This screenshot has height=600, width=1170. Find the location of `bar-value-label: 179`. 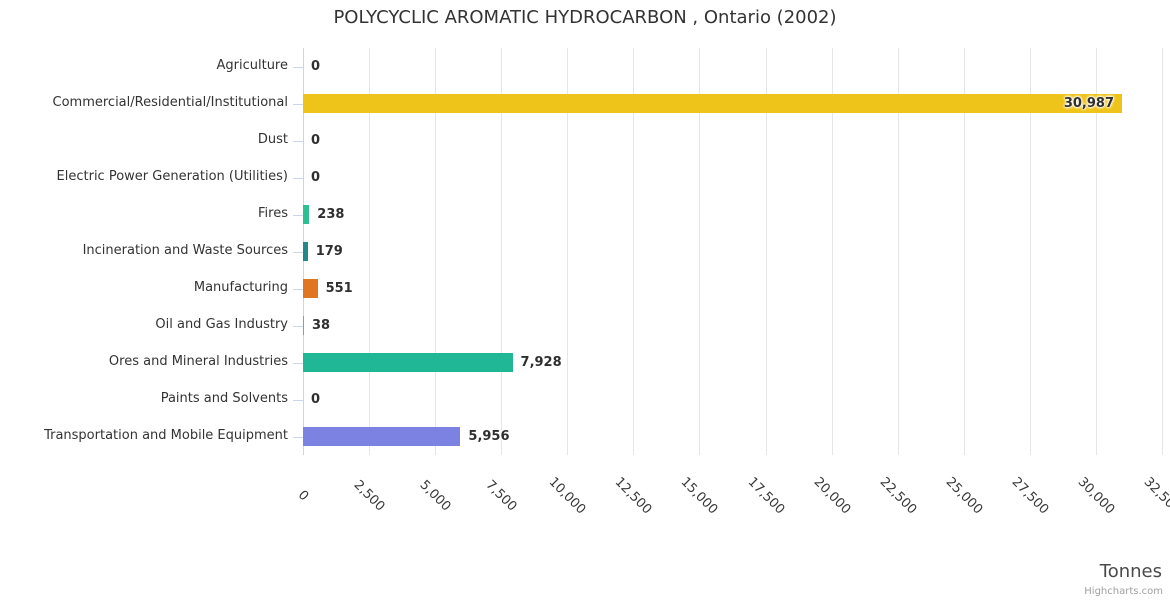

bar-value-label: 179 is located at coordinates (329, 251).